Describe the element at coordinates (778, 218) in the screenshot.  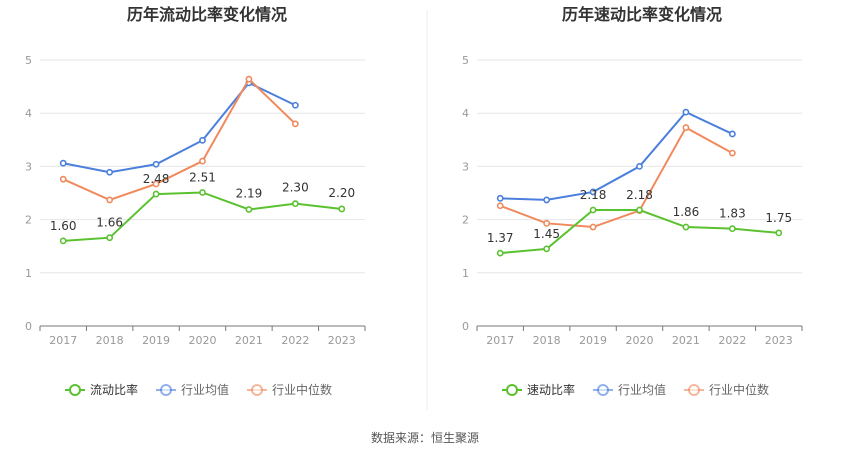
I see `data-label: 1.75` at that location.